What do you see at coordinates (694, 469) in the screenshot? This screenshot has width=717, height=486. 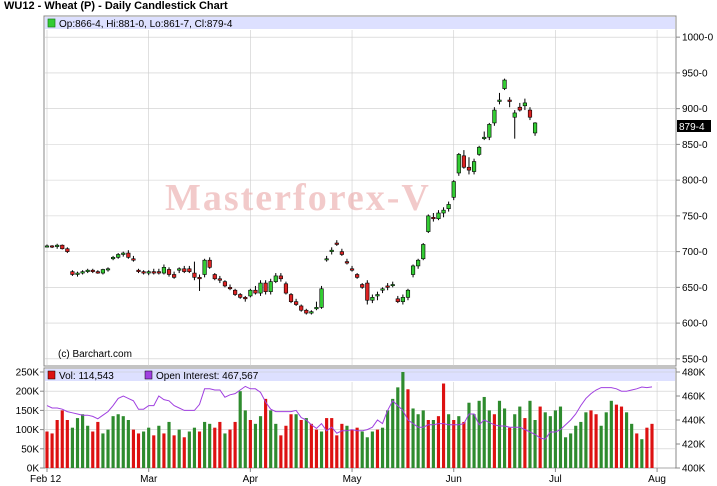 I see `open-interest-tick-label: 400K` at bounding box center [694, 469].